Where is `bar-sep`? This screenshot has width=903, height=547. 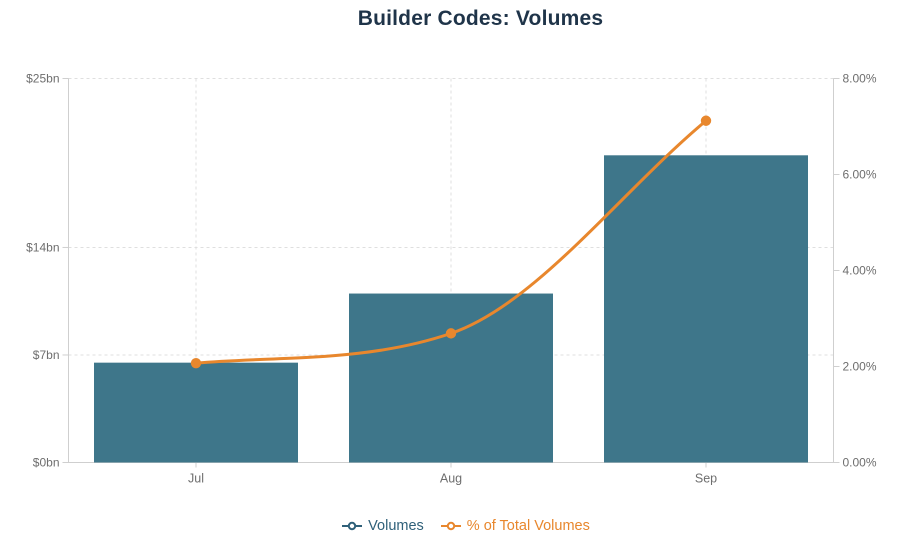 bar-sep is located at coordinates (706, 309).